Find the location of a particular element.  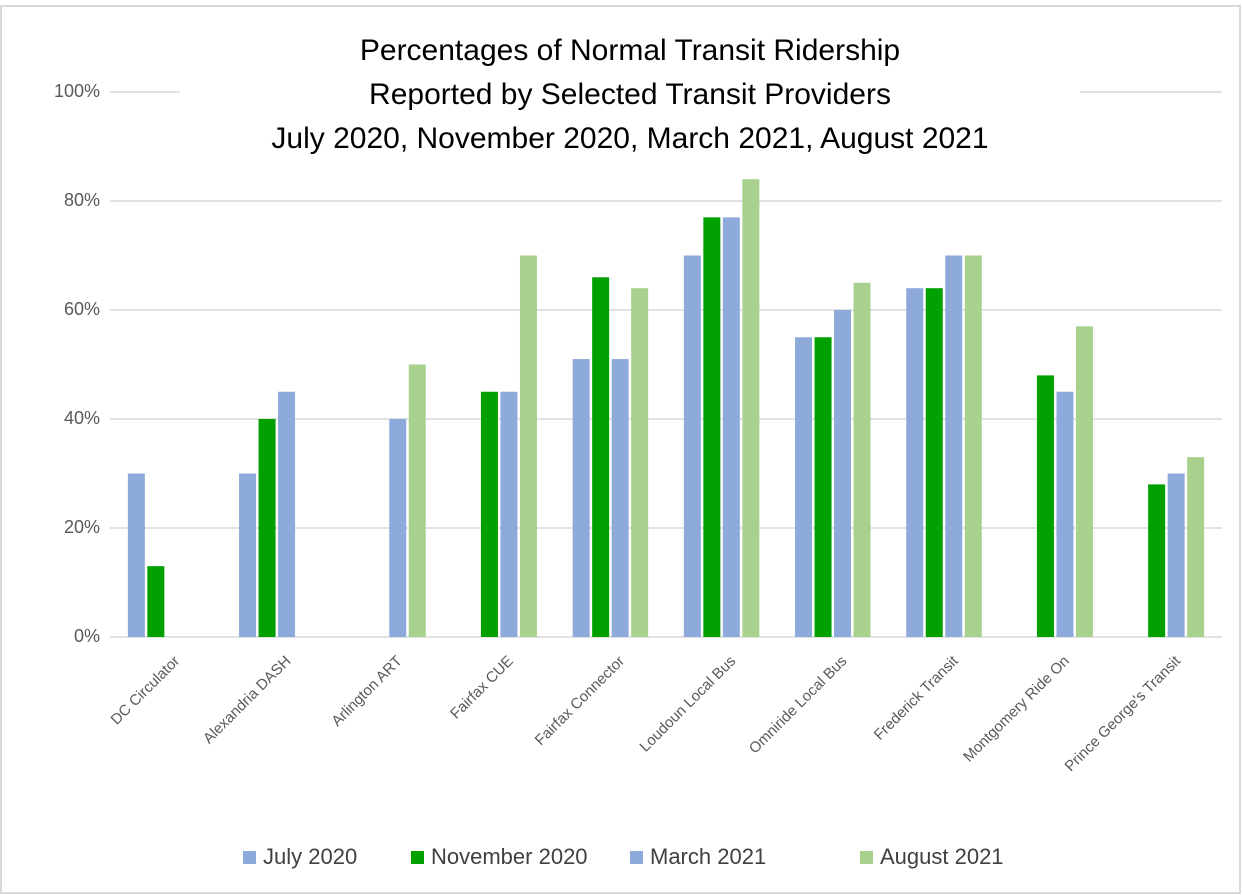

title-background is located at coordinates (630, 98).